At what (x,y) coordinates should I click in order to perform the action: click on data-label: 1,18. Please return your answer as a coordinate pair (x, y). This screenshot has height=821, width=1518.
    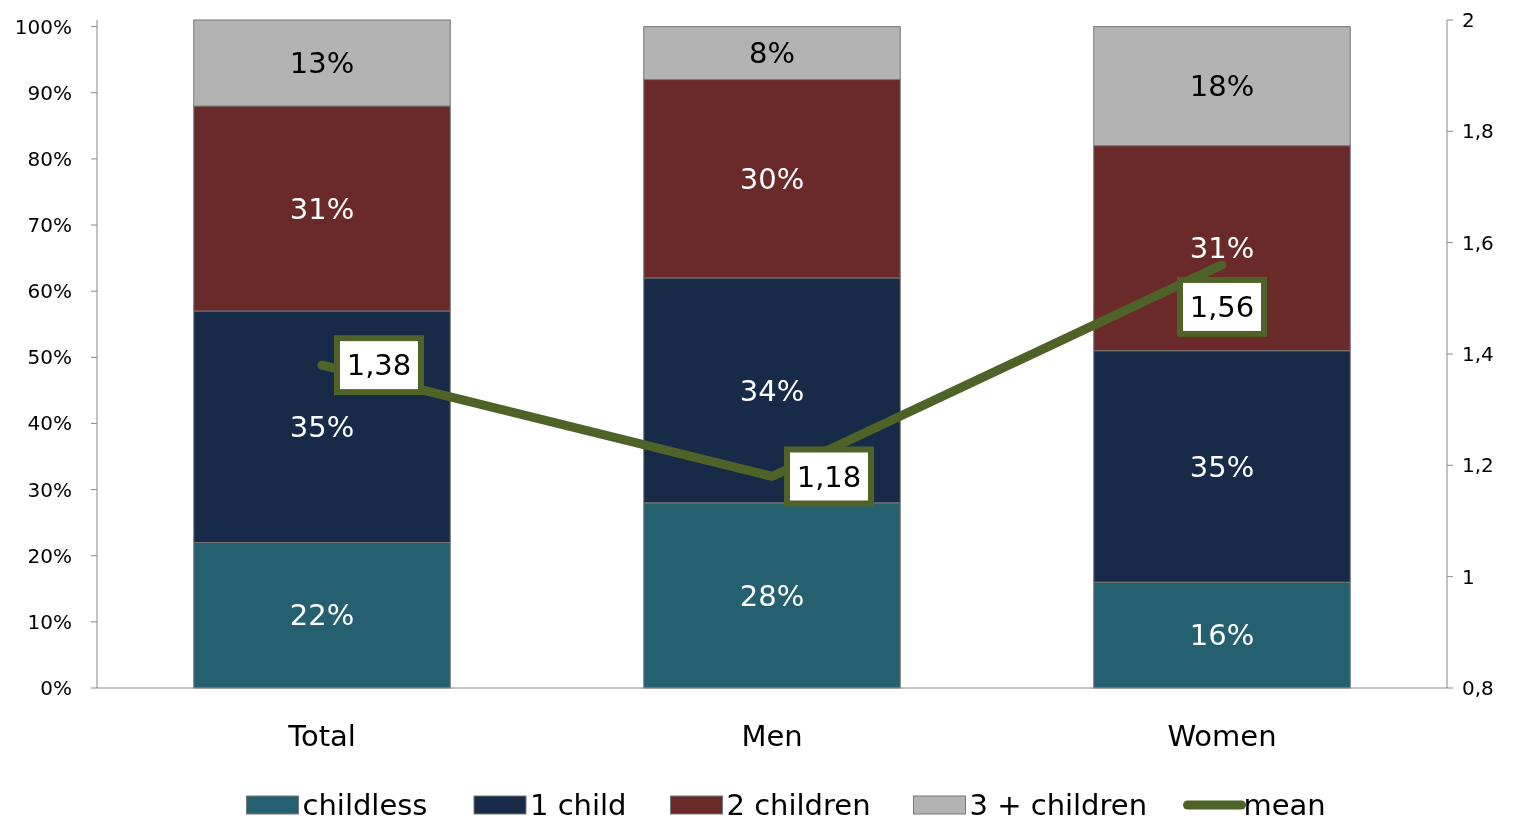
    Looking at the image, I should click on (829, 476).